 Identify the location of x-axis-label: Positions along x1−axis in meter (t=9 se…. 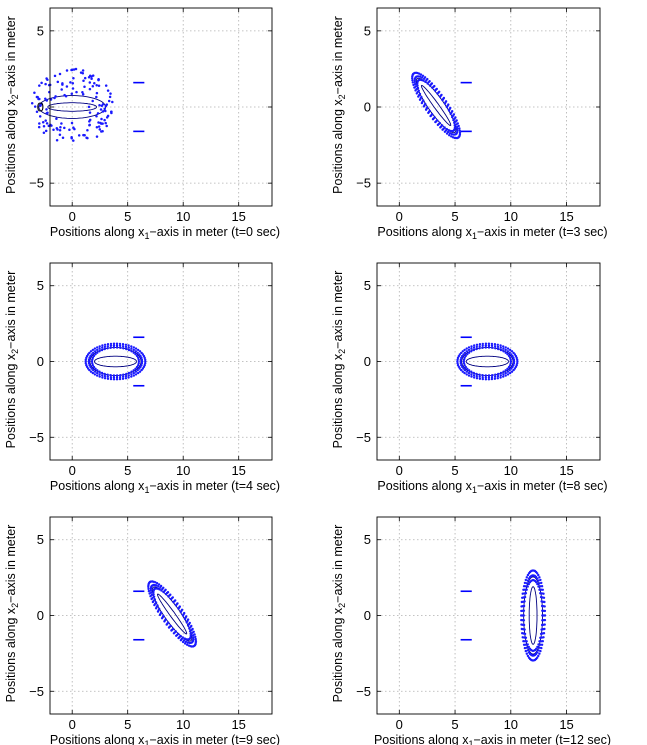
(165, 739).